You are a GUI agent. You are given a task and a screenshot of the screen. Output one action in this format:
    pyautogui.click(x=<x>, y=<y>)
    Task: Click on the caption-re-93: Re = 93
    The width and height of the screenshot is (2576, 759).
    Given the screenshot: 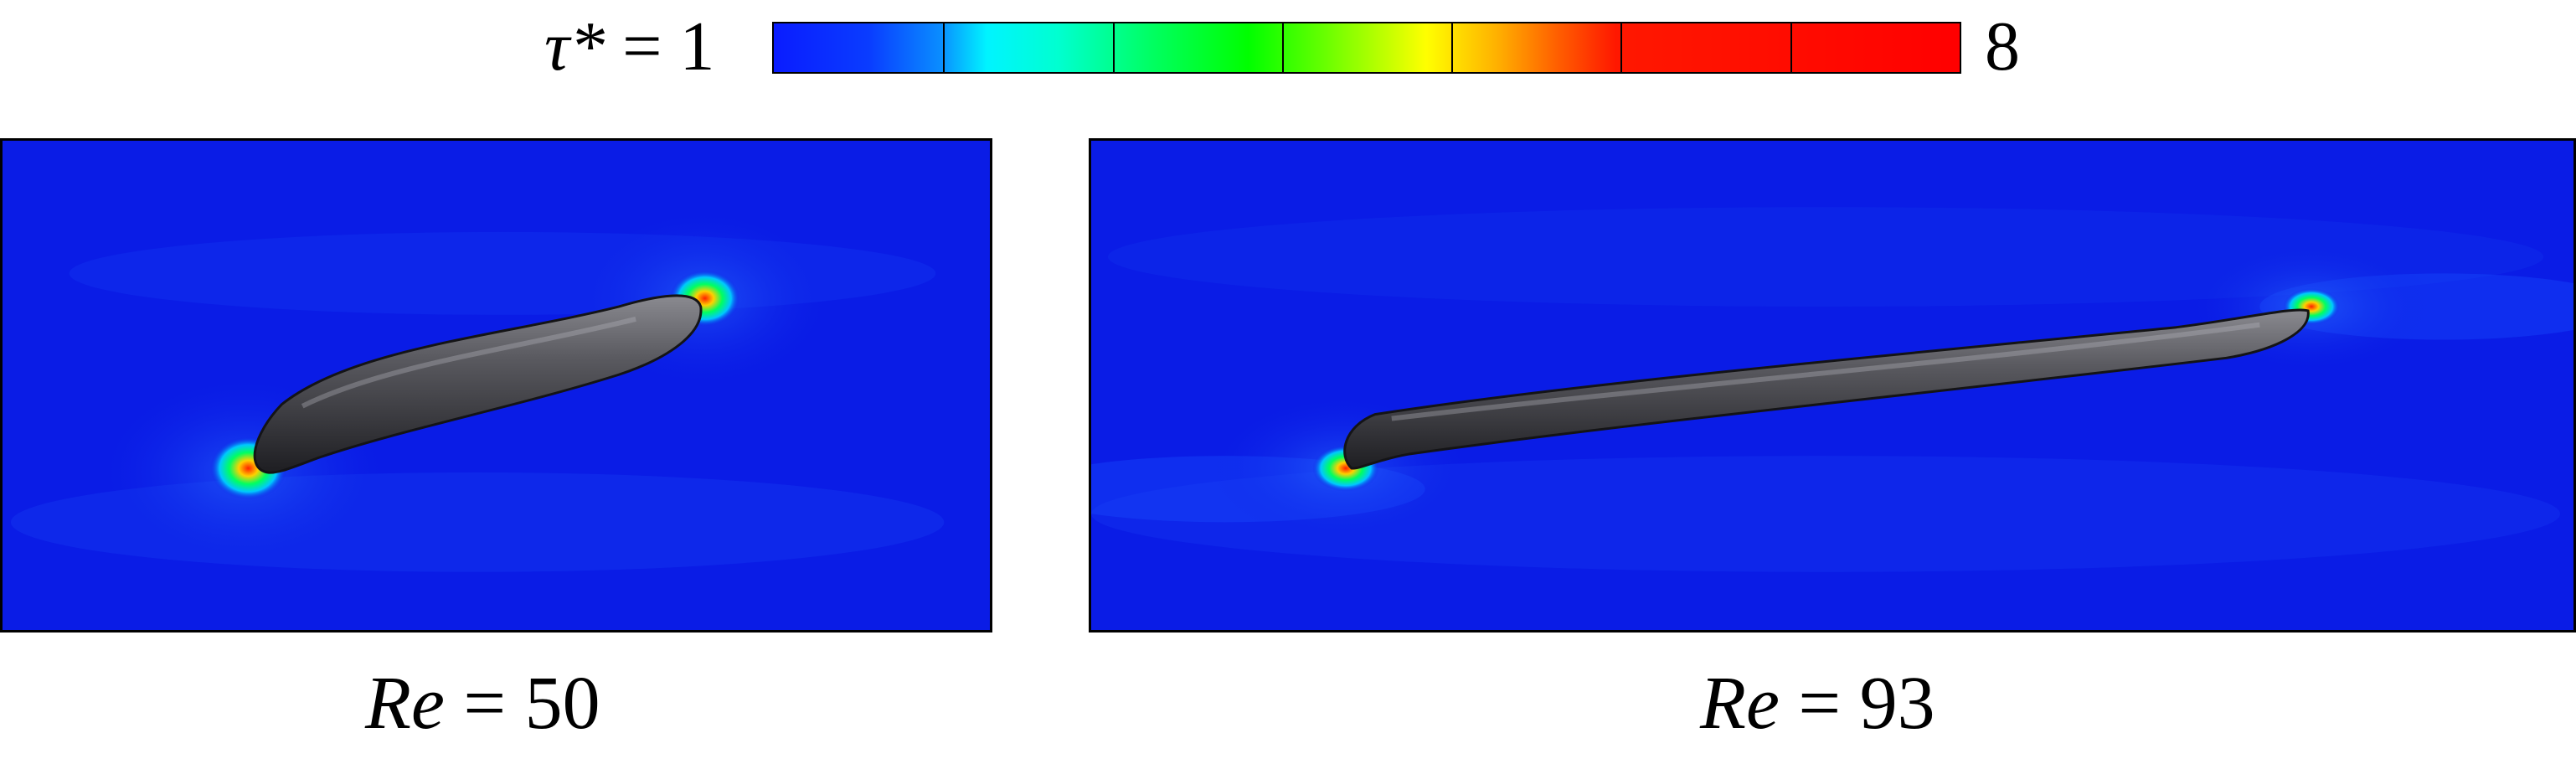 What is the action you would take?
    pyautogui.click(x=1818, y=703)
    